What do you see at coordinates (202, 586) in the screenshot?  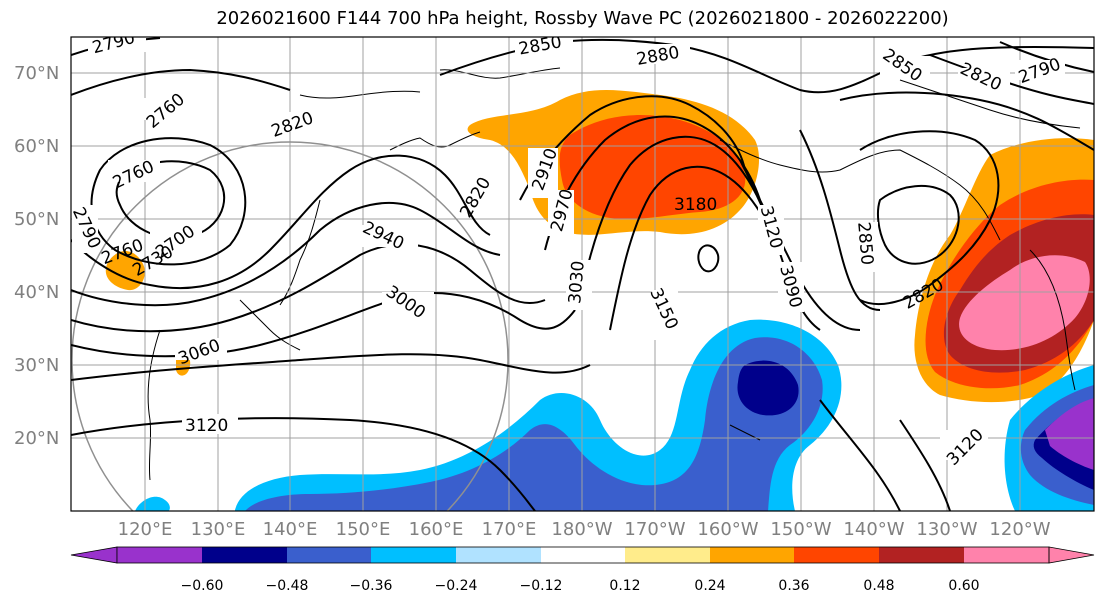 I see `colorbar-tick-label: −0.60` at bounding box center [202, 586].